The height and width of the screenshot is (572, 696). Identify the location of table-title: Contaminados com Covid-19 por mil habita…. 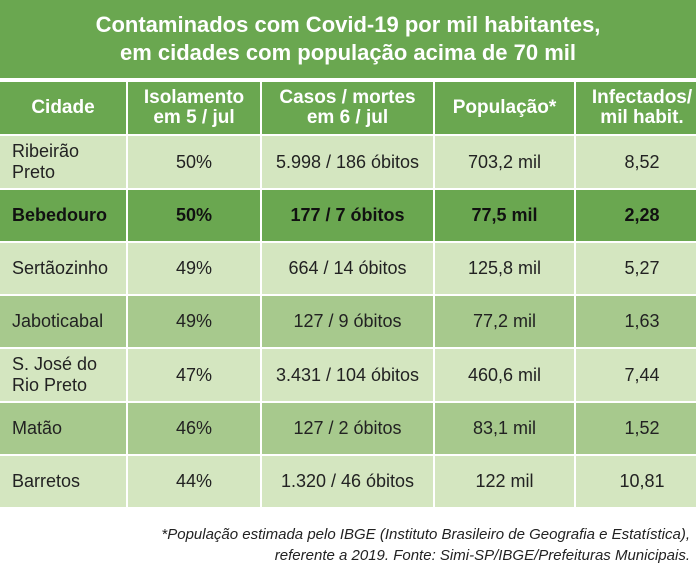
(348, 39).